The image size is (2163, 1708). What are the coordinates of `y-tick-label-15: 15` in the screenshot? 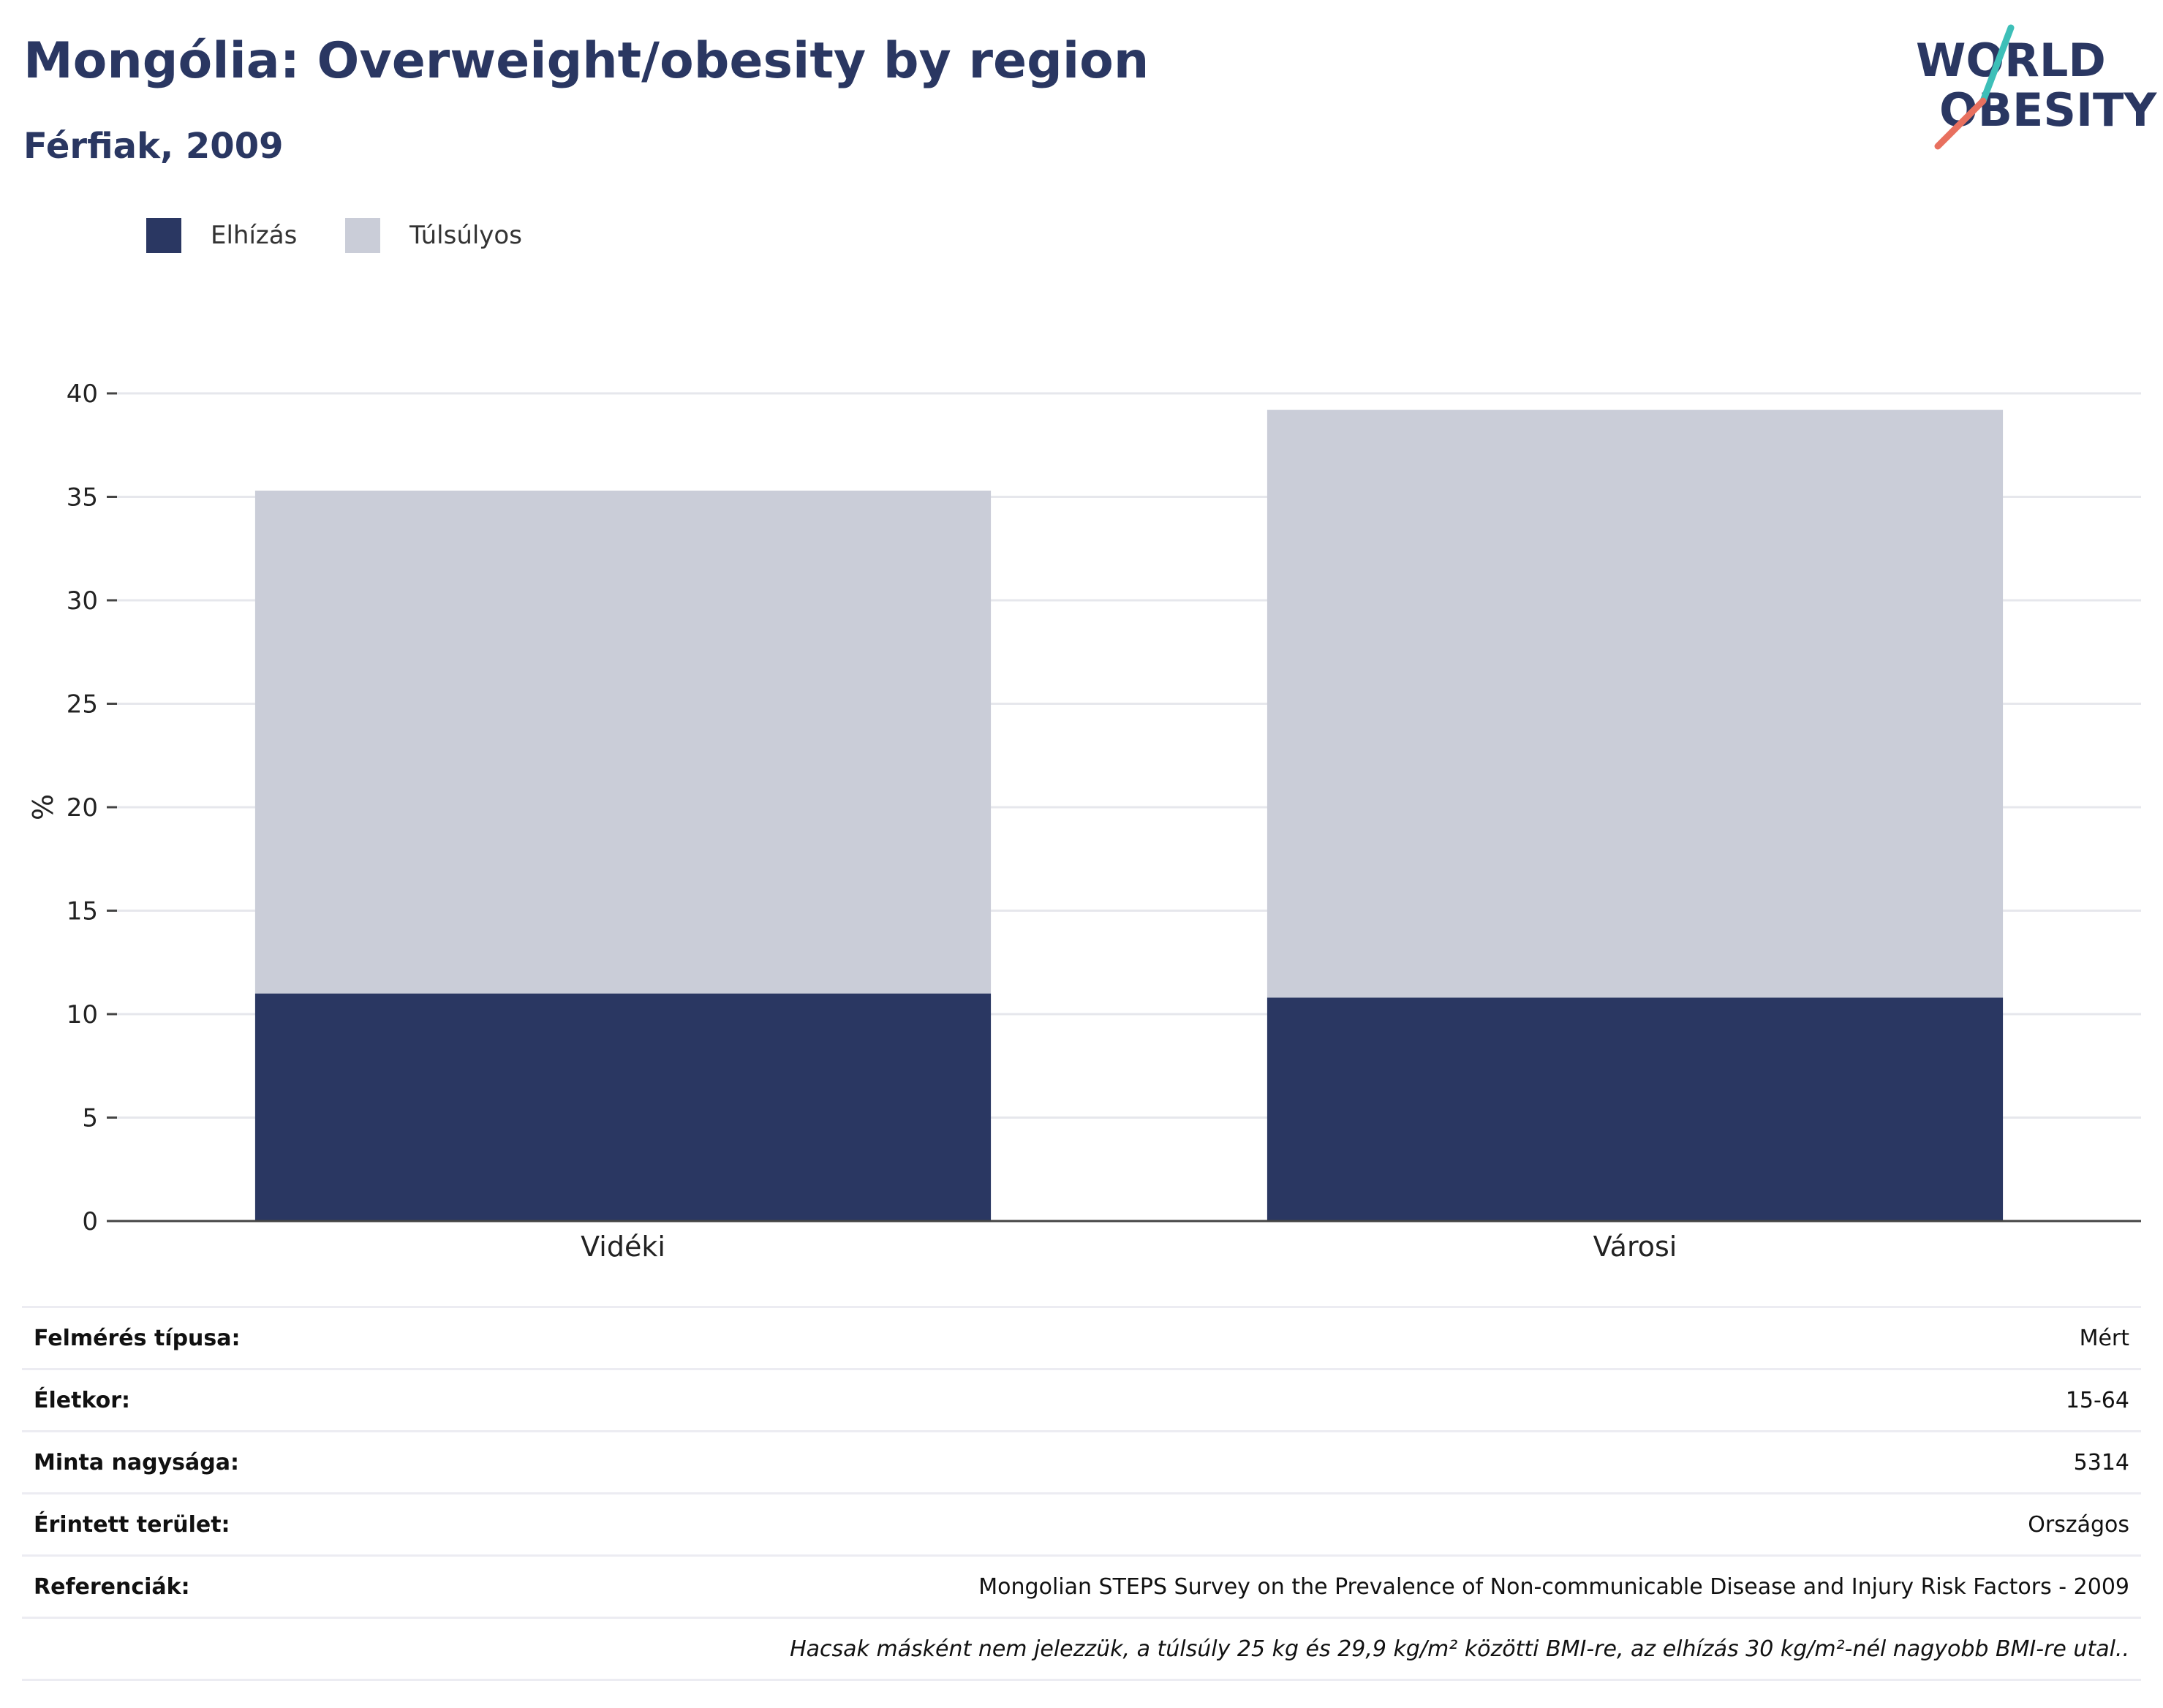 It's located at (82, 911).